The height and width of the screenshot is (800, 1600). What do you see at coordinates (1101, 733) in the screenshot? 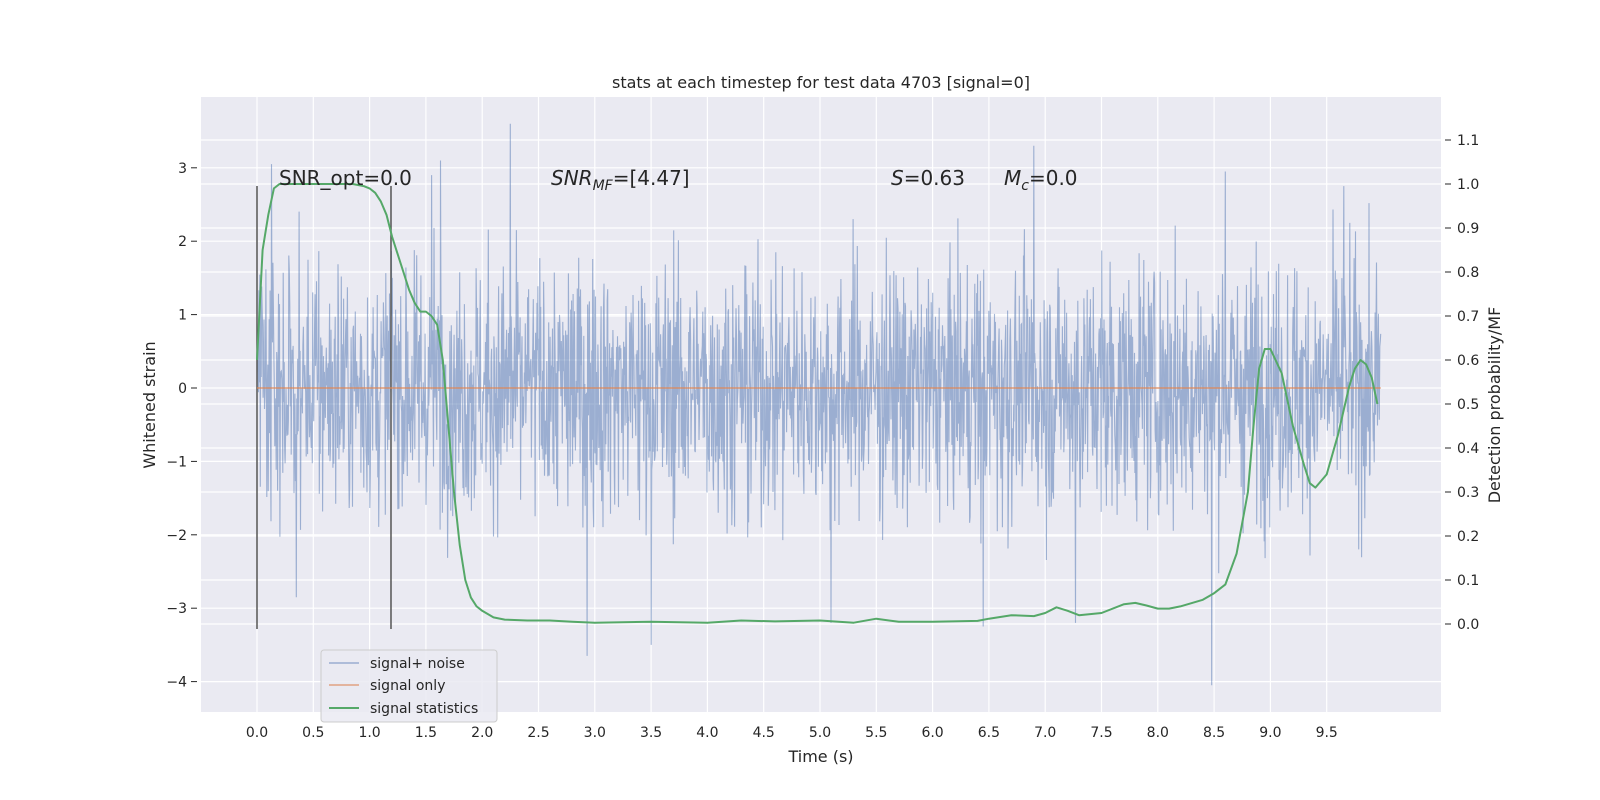
I see `x-tick-label: 7.5` at bounding box center [1101, 733].